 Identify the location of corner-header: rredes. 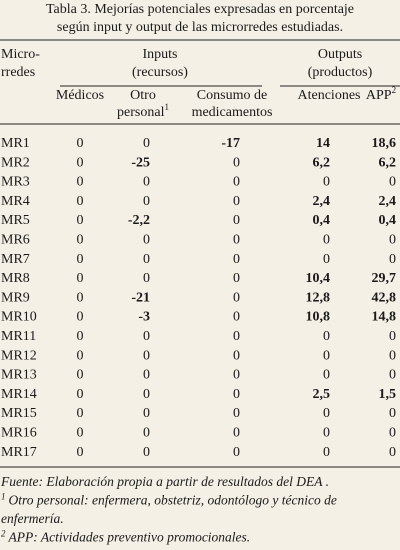
(18, 72).